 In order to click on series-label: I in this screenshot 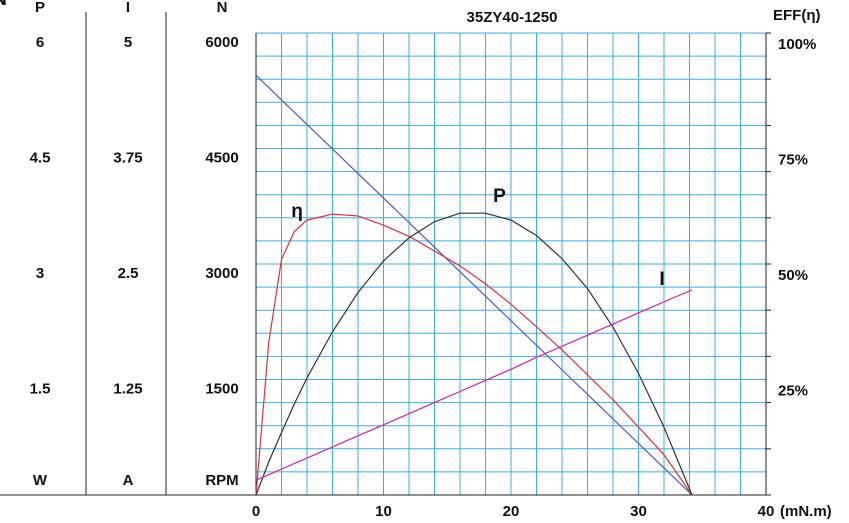, I will do `click(661, 279)`.